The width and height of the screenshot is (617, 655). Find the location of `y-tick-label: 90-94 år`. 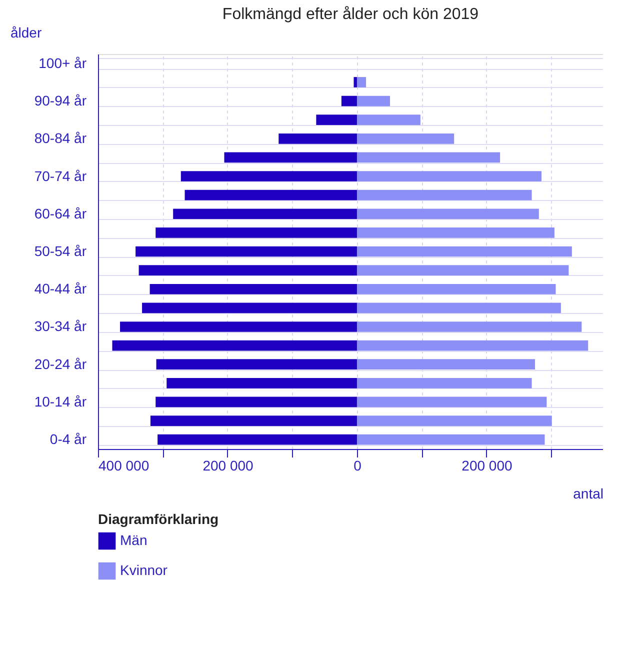

y-tick-label: 90-94 år is located at coordinates (60, 100).